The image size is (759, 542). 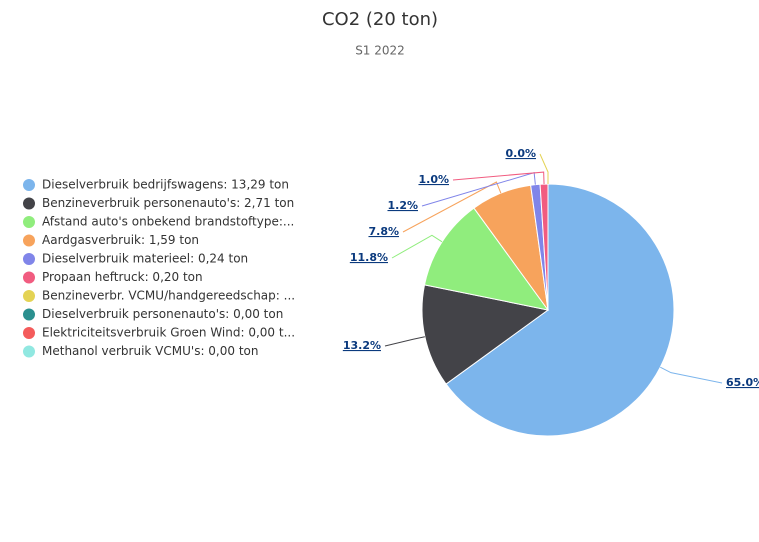 What do you see at coordinates (380, 51) in the screenshot?
I see `chart-subtitle: S1 2022` at bounding box center [380, 51].